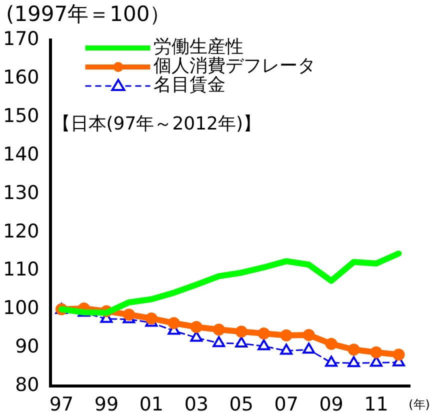 The width and height of the screenshot is (430, 419). Describe the element at coordinates (21, 154) in the screenshot. I see `y-tick-label: 140` at that location.